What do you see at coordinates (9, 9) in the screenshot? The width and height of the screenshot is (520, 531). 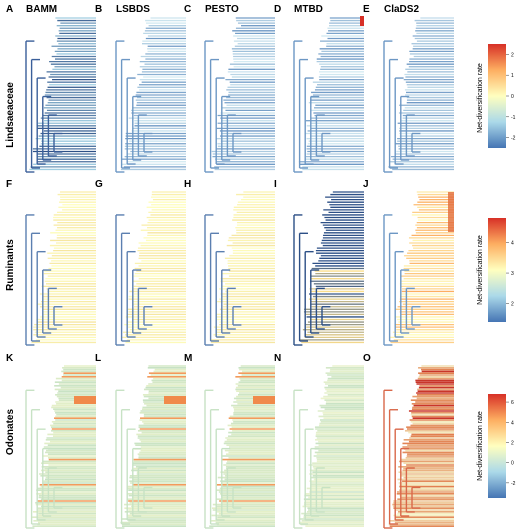 I see `panel-letter-a: A` at bounding box center [9, 9].